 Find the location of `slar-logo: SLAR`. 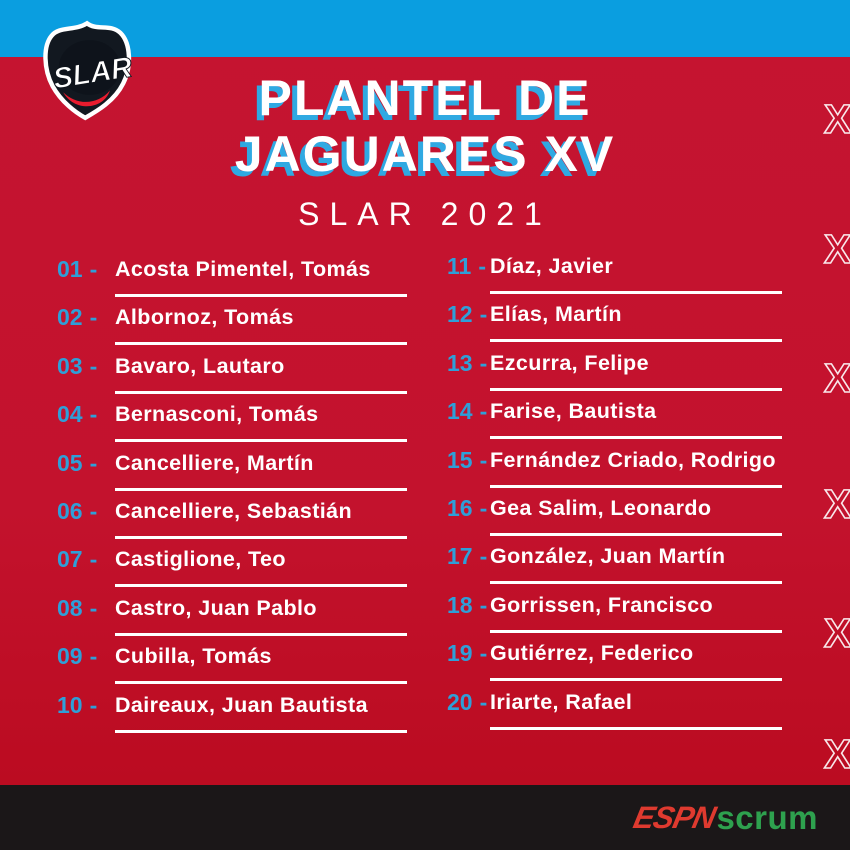

slar-logo: SLAR is located at coordinates (89, 70).